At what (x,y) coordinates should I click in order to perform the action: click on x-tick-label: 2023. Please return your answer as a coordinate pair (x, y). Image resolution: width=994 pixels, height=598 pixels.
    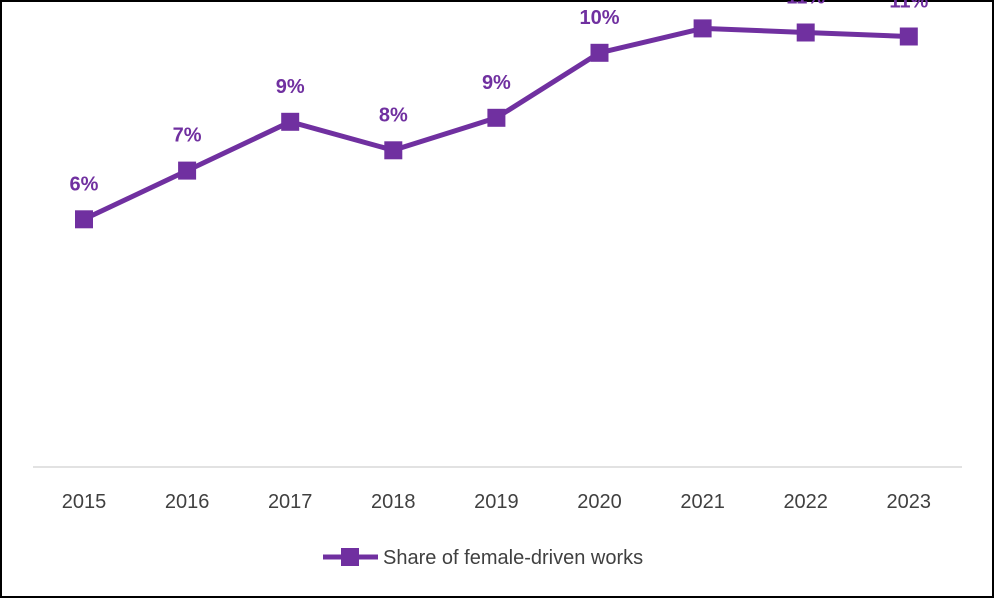
    Looking at the image, I should click on (909, 502).